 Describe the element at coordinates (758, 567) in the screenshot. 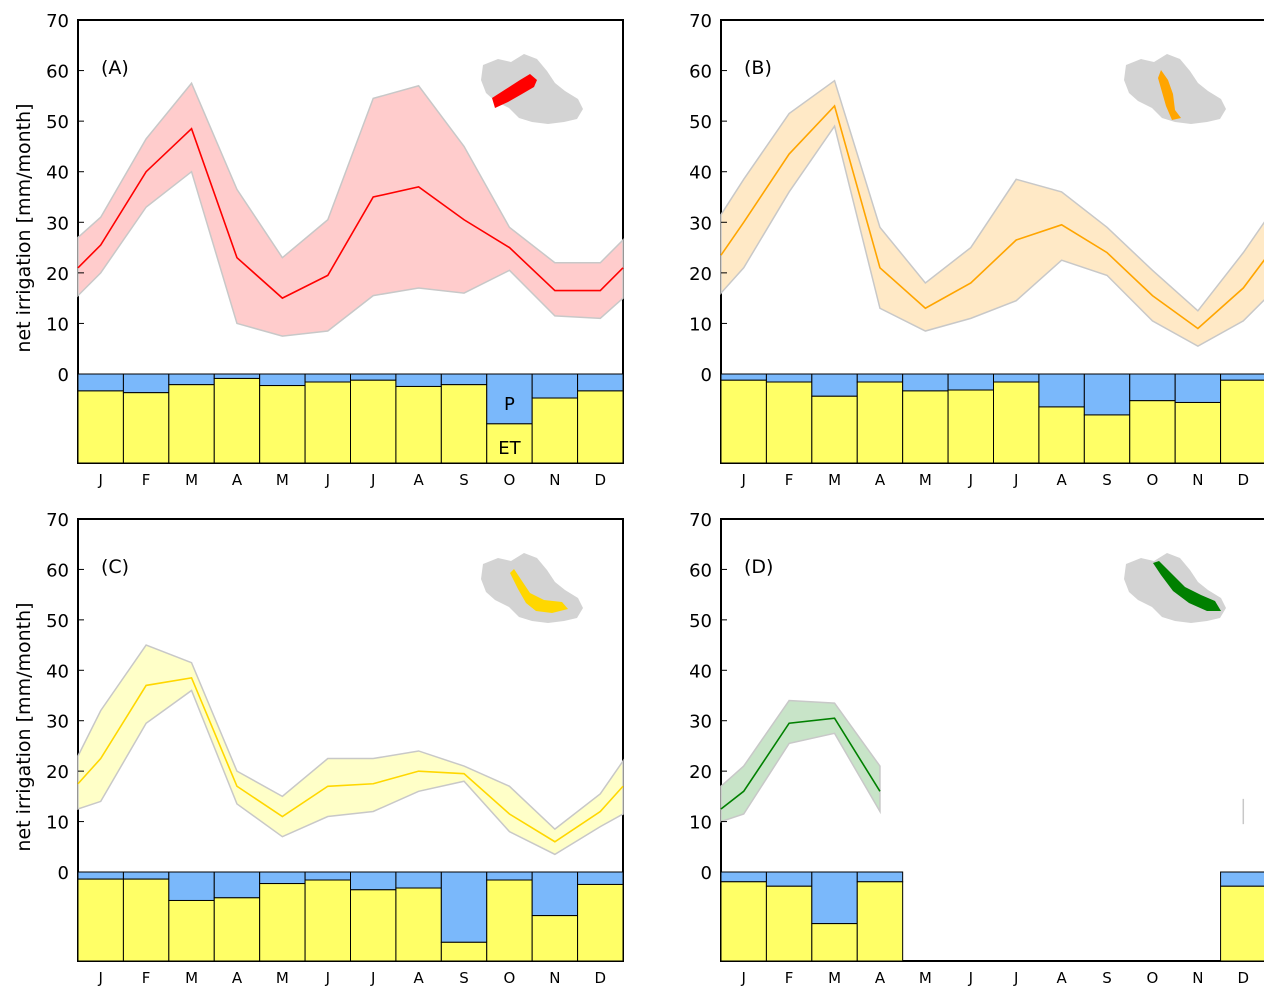

I see `panel-label: (D)` at that location.